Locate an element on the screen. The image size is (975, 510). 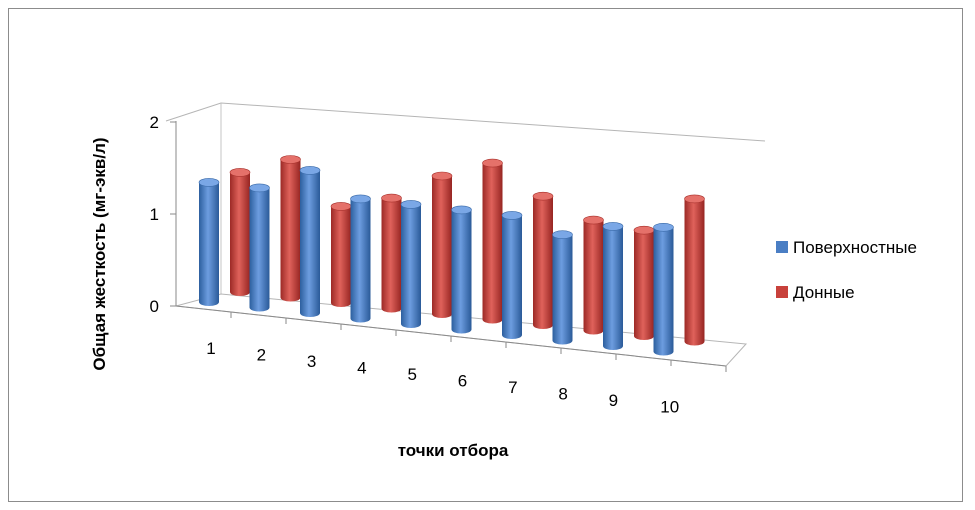
legend: Поверхностные Донные is located at coordinates (846, 270).